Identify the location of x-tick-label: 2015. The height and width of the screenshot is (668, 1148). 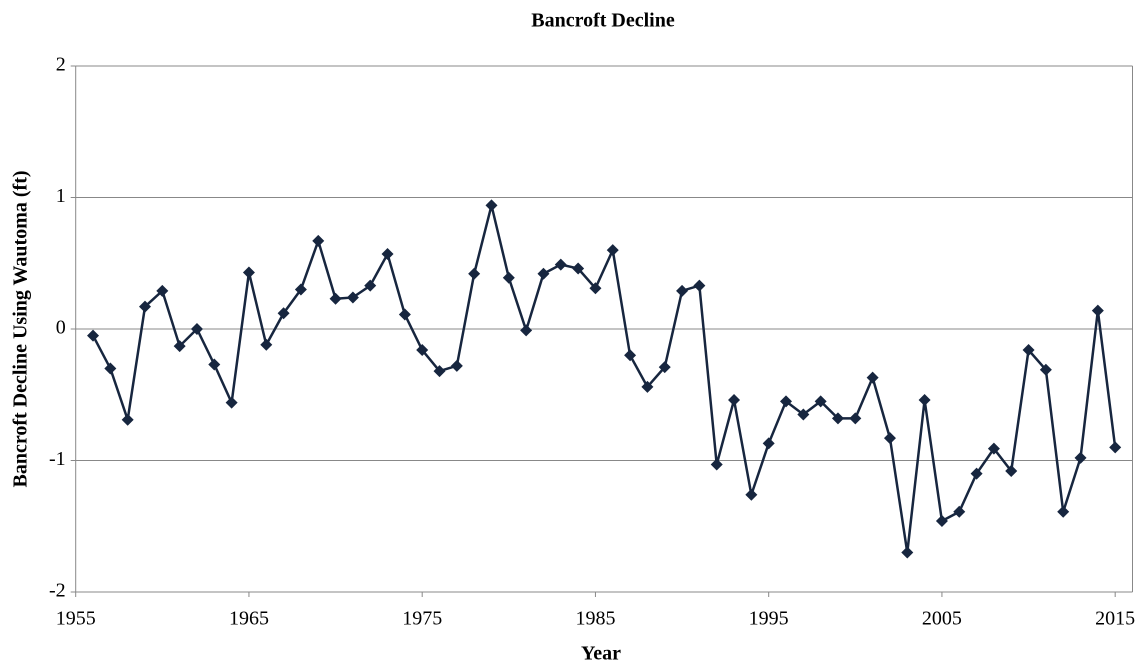
(1115, 619).